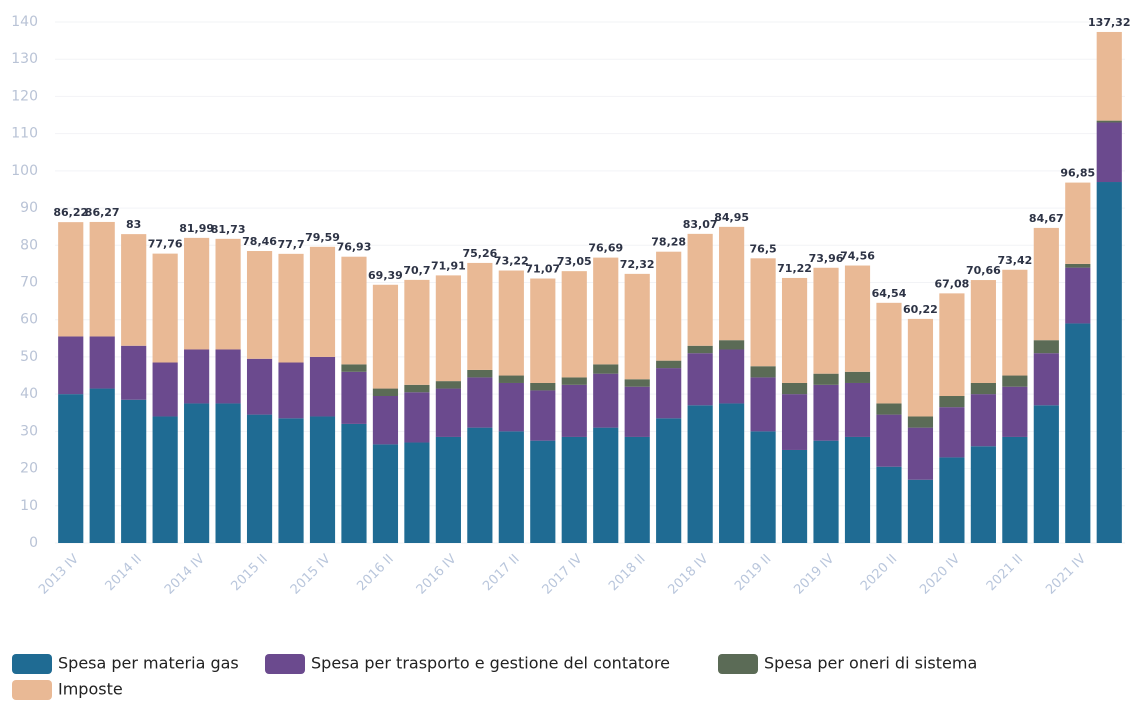 This screenshot has width=1134, height=702. I want to click on value-label: 84,95, so click(731, 217).